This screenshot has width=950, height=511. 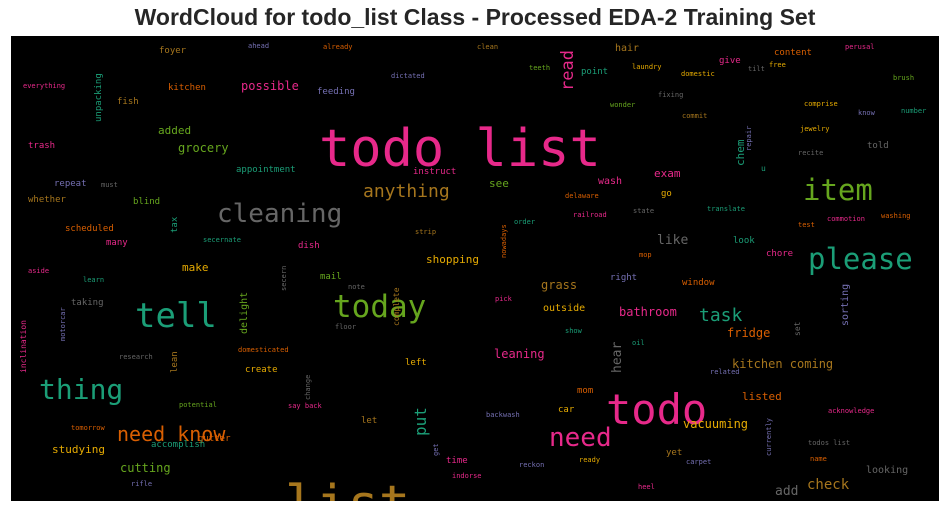 What do you see at coordinates (436, 449) in the screenshot?
I see `word-get: get` at bounding box center [436, 449].